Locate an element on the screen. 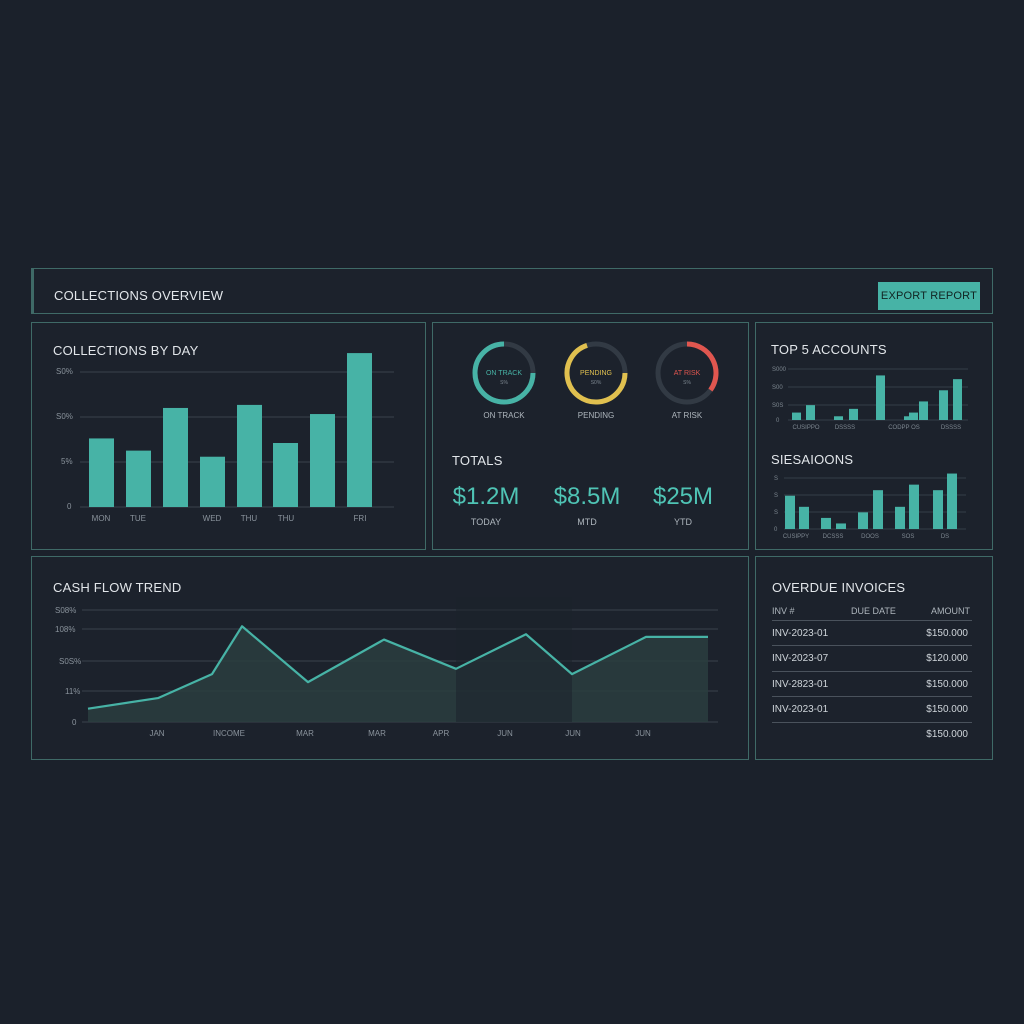 This screenshot has height=1024, width=1024. invoice-number: INV-2023-07 is located at coordinates (800, 658).